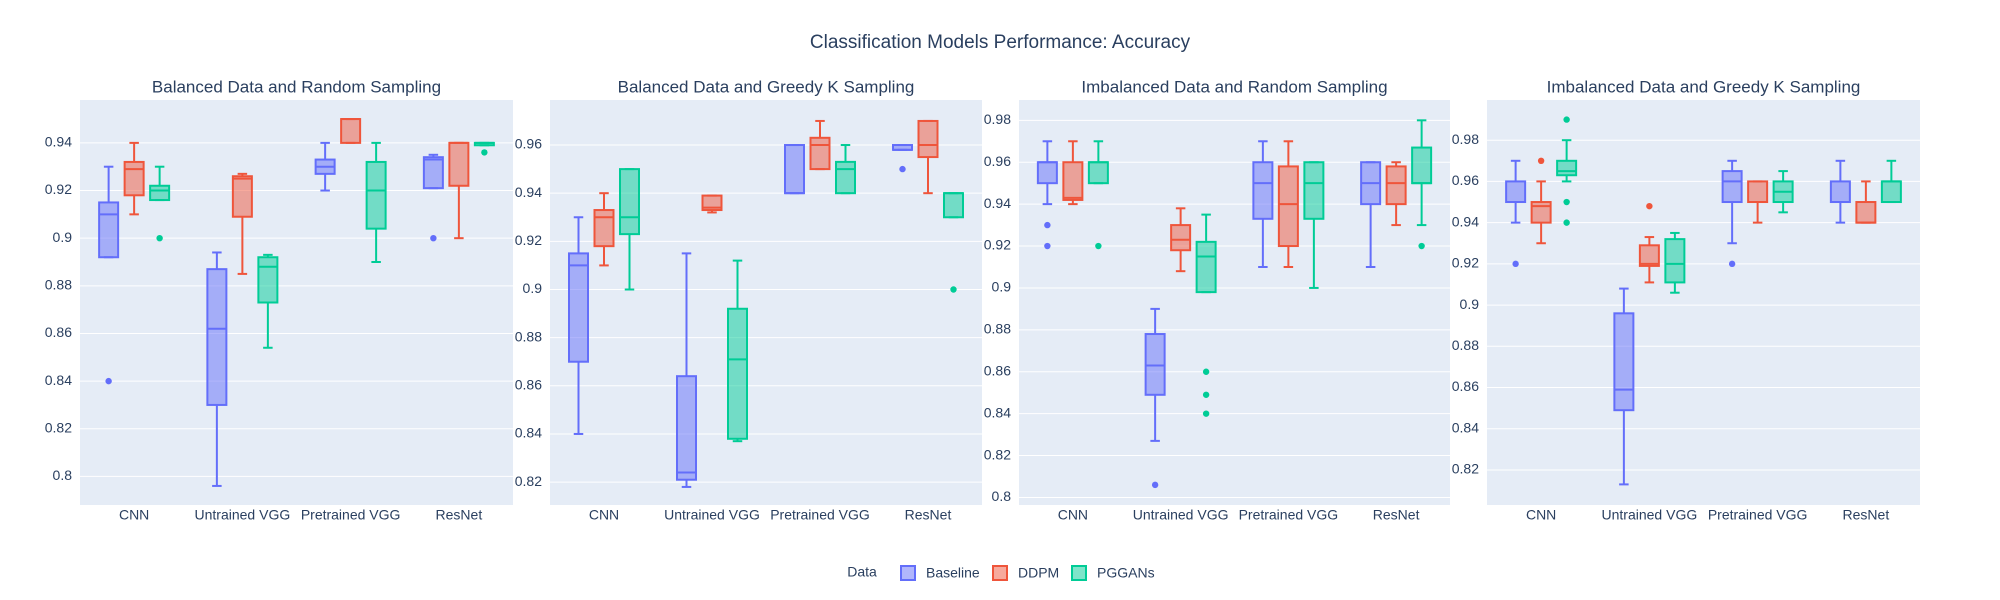 This screenshot has height=600, width=2000. I want to click on legend-label: Baseline, so click(953, 573).